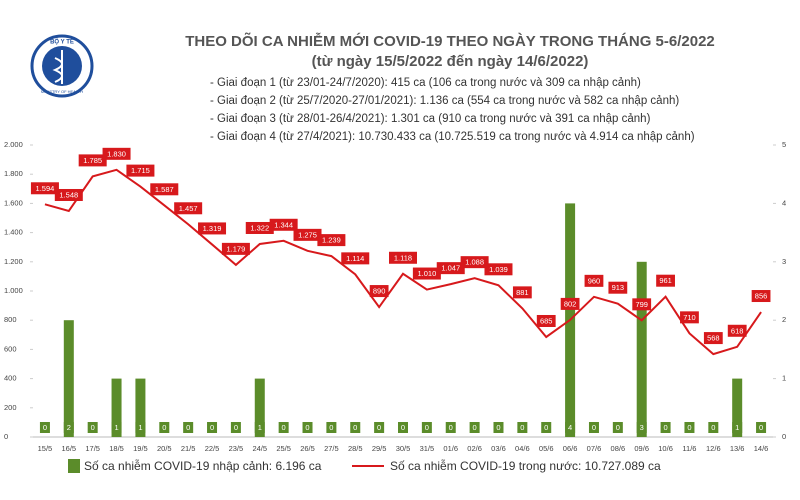 The width and height of the screenshot is (800, 500). Describe the element at coordinates (355, 448) in the screenshot. I see `x-tick-label: 28/5` at that location.